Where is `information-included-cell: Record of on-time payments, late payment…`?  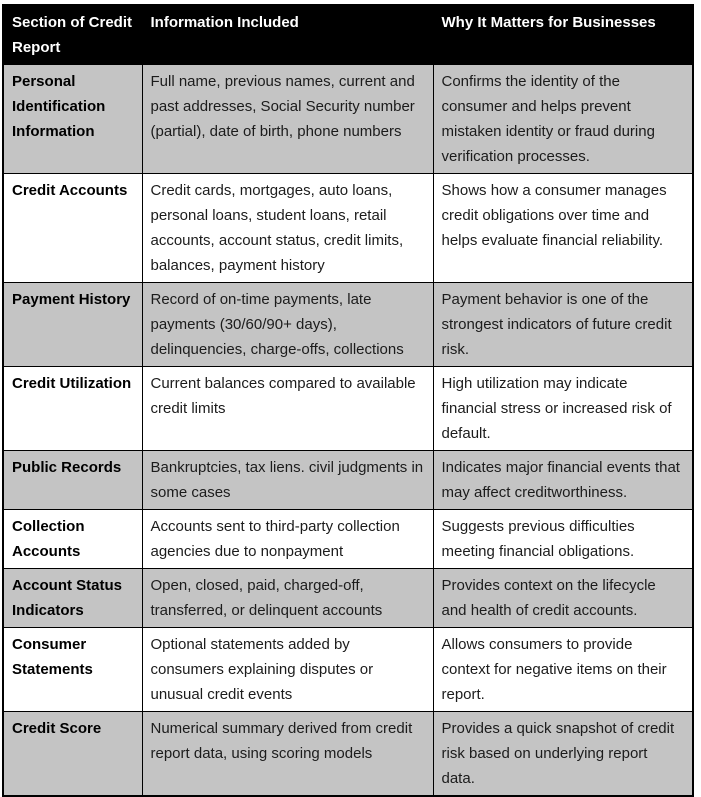
information-included-cell: Record of on-time payments, late payment… is located at coordinates (287, 324).